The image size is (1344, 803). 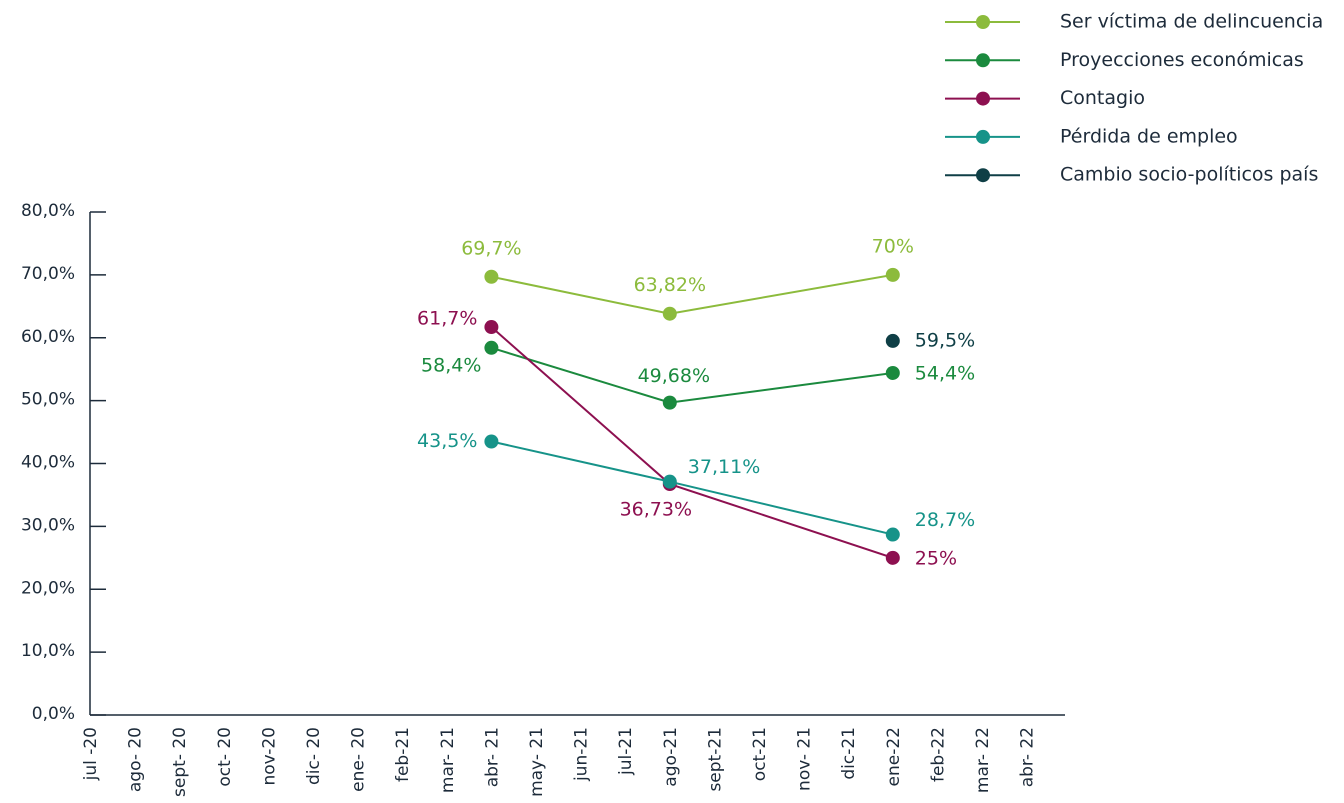 What do you see at coordinates (48, 463) in the screenshot?
I see `y-tick-label: 40,0%` at bounding box center [48, 463].